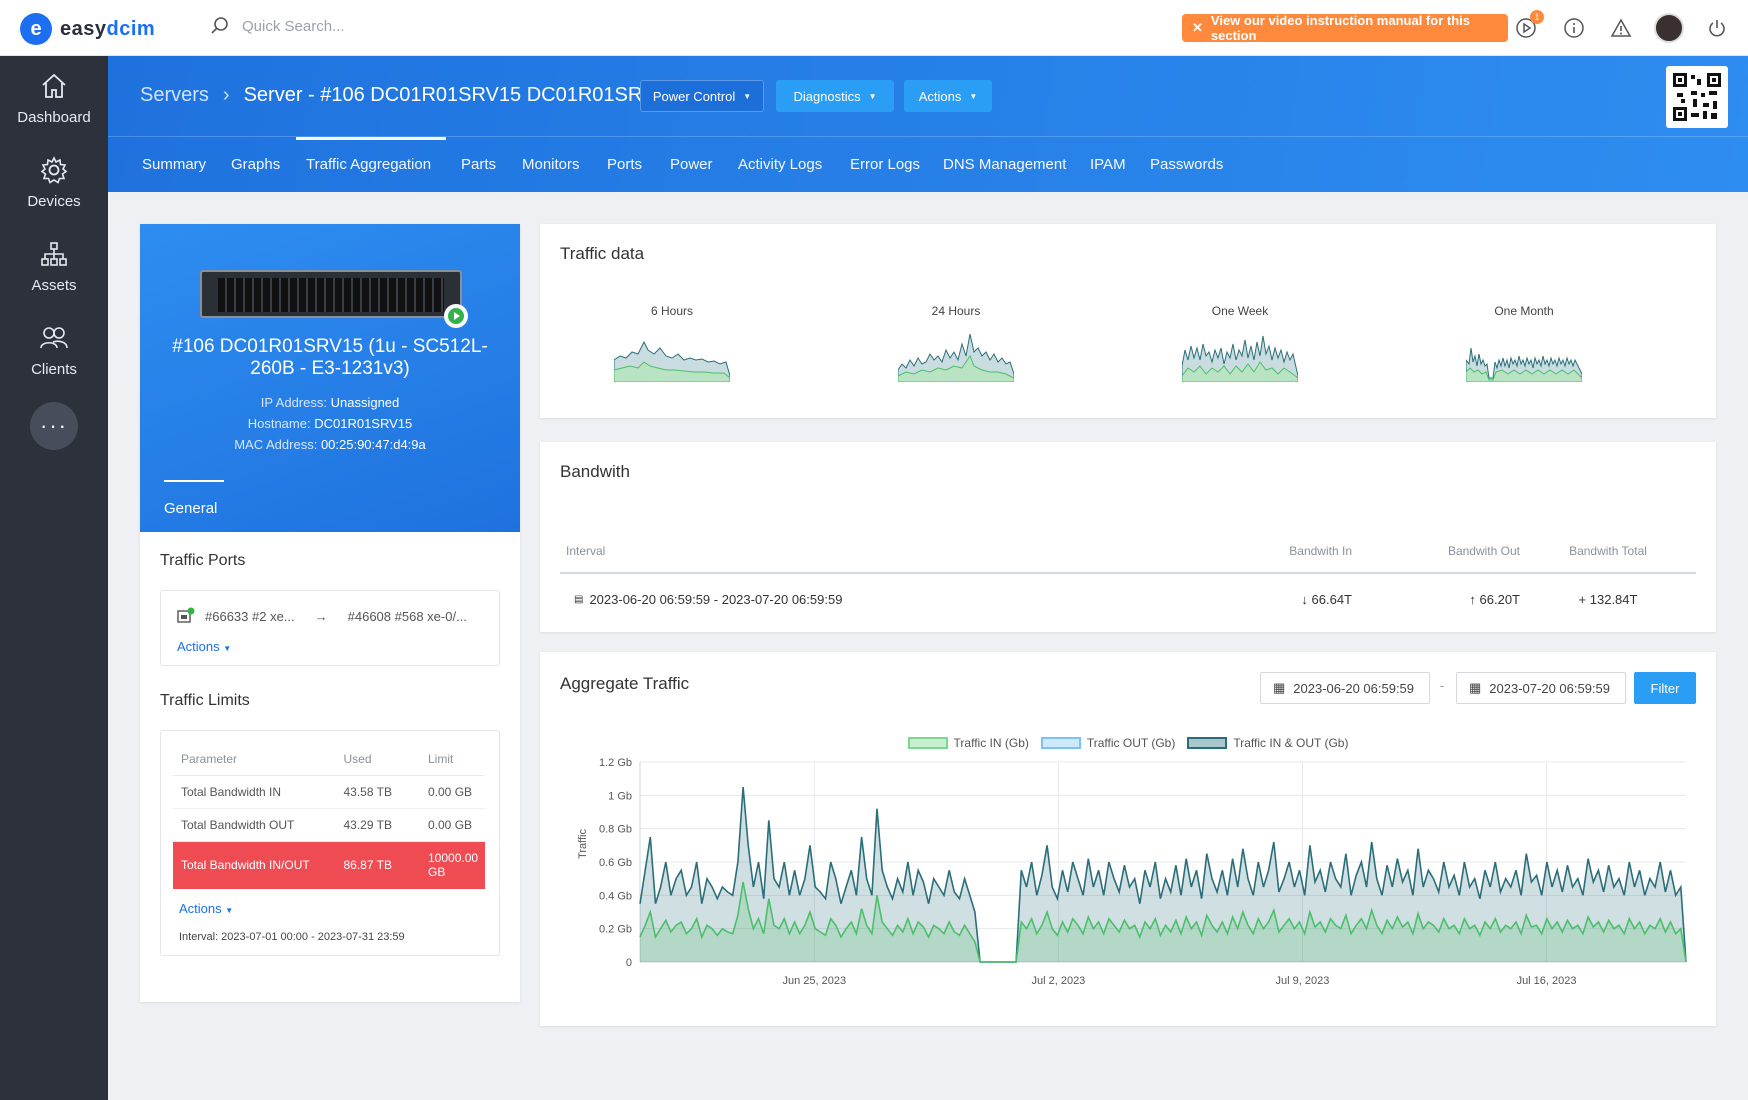 The height and width of the screenshot is (1100, 1748). What do you see at coordinates (371, 165) in the screenshot?
I see `tab-traffic-aggregation: Traffic Aggregation` at bounding box center [371, 165].